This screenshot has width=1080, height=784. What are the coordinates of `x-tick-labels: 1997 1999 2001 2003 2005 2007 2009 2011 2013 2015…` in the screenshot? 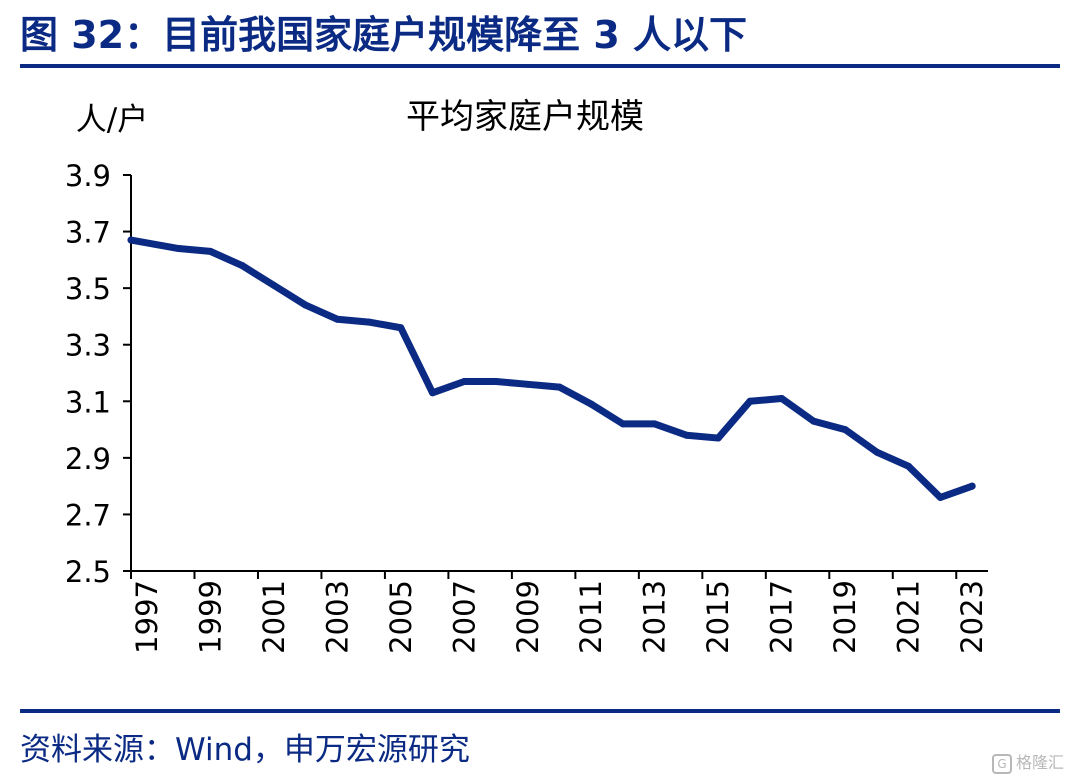 It's located at (559, 617).